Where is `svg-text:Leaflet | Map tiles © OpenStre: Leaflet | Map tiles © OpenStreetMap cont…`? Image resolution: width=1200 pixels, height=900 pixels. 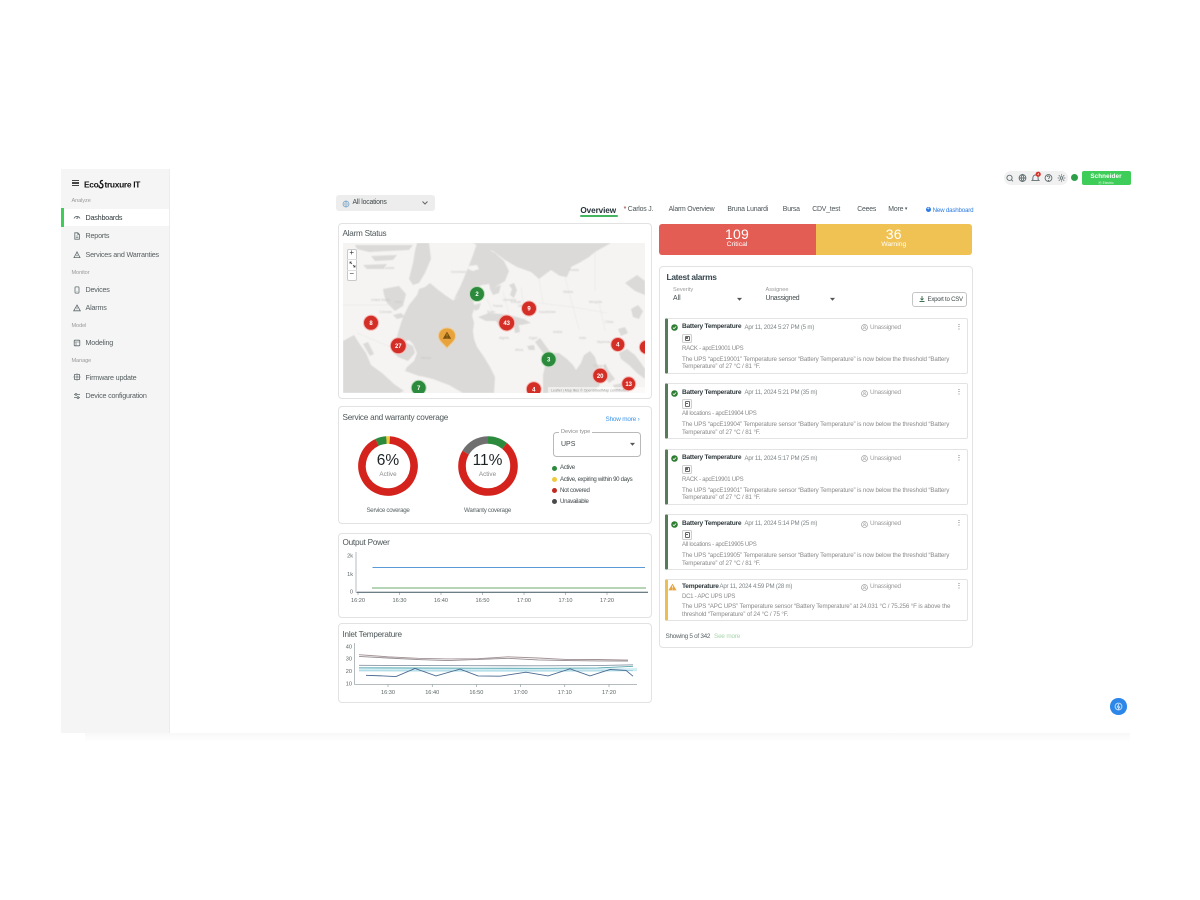 svg-text:Leaflet | Map tiles © OpenStre: Leaflet | Map tiles © OpenStreetMap cont… is located at coordinates (590, 390).